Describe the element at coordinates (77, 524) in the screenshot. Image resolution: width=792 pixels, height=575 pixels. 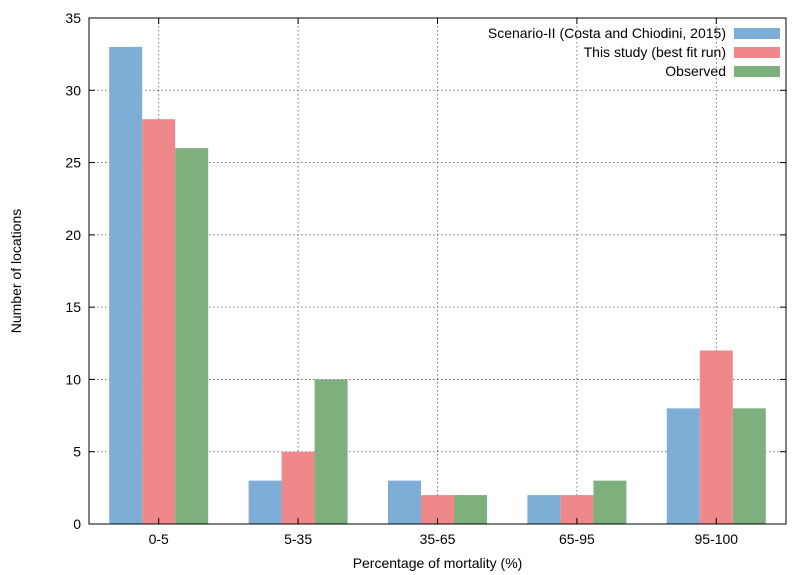
I see `y-tick-label: 0` at that location.